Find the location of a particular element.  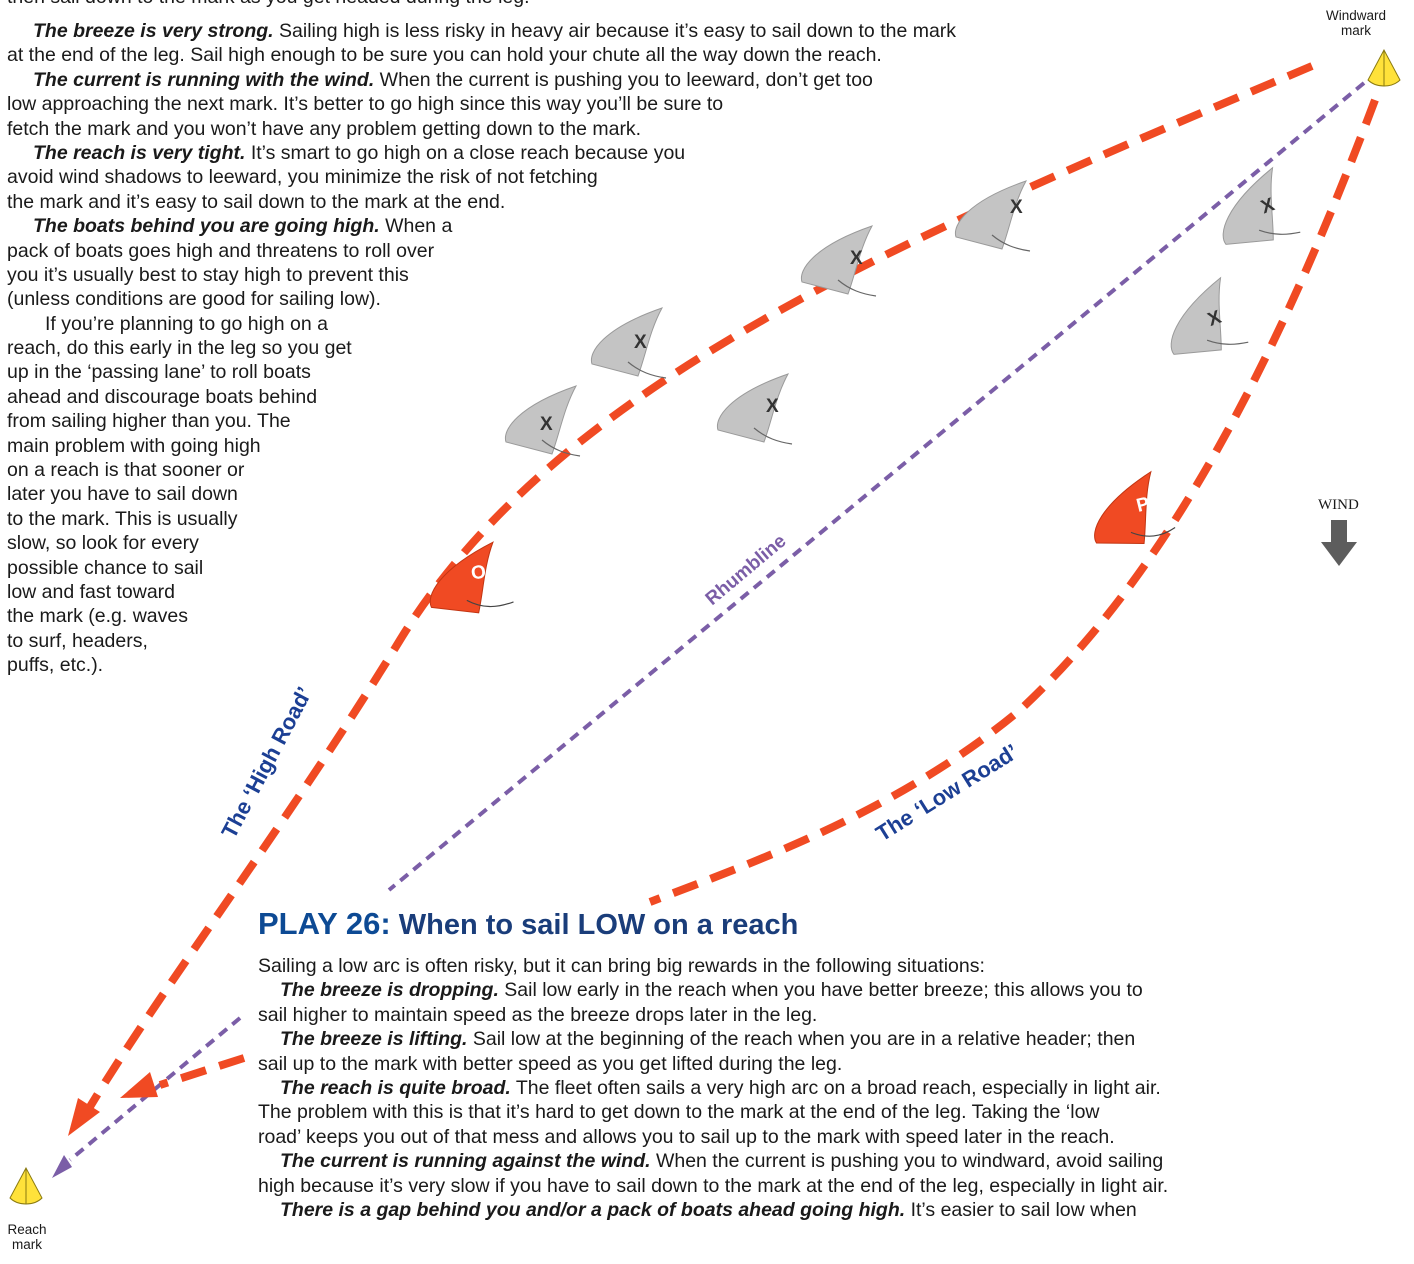

play-number: PLAY 26: is located at coordinates (324, 923).